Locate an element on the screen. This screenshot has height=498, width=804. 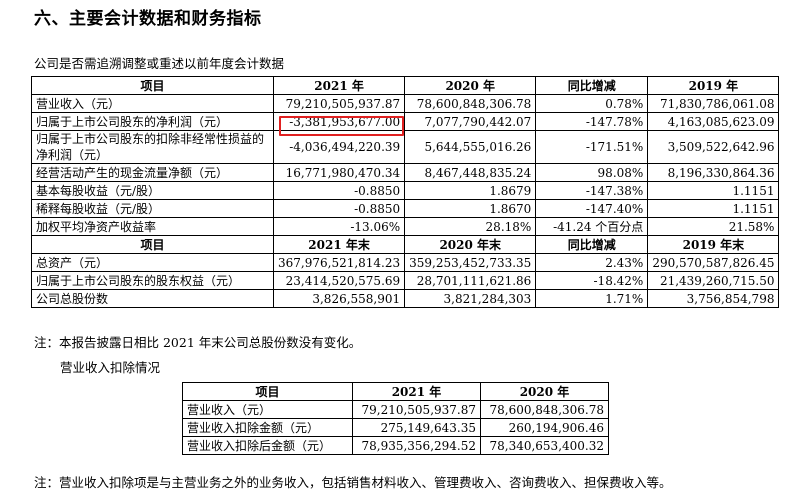
value-cell: 290,570,587,826.45 is located at coordinates (713, 262).